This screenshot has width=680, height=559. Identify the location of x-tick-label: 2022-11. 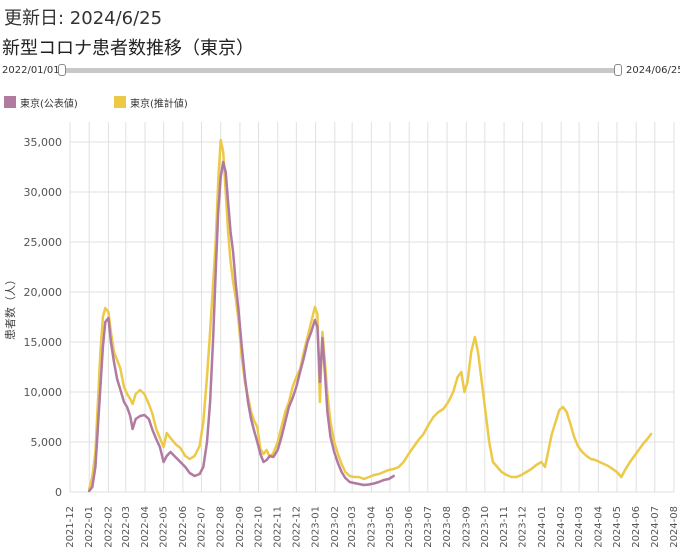
(278, 527).